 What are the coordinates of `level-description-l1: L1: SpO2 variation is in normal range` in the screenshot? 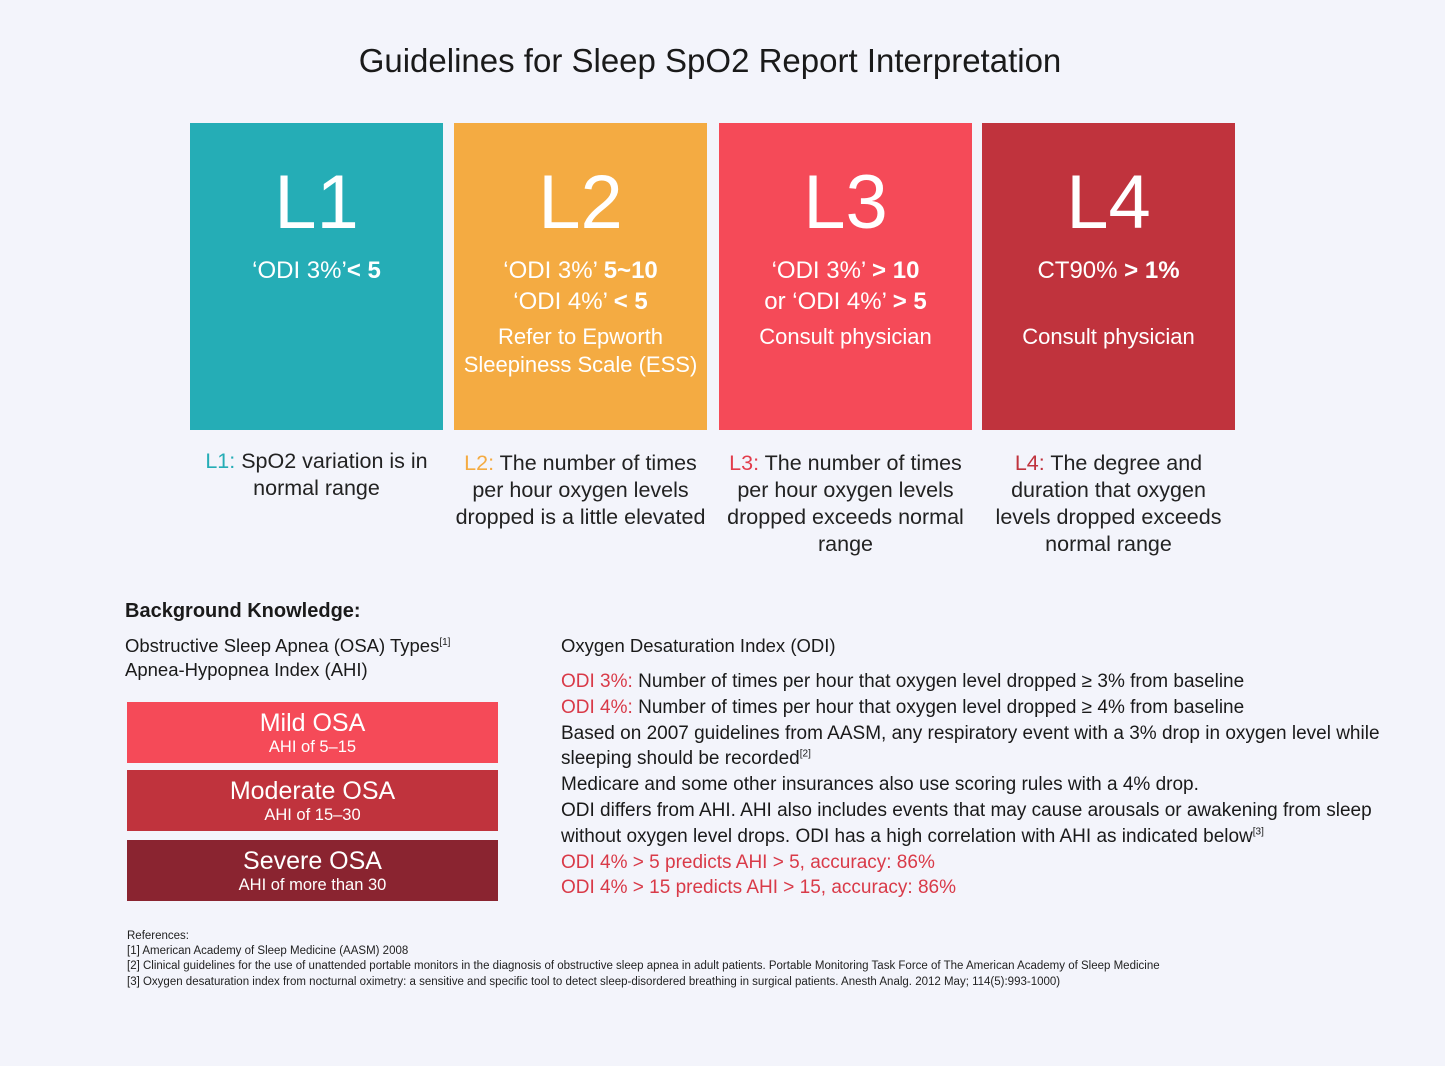 It's located at (316, 475).